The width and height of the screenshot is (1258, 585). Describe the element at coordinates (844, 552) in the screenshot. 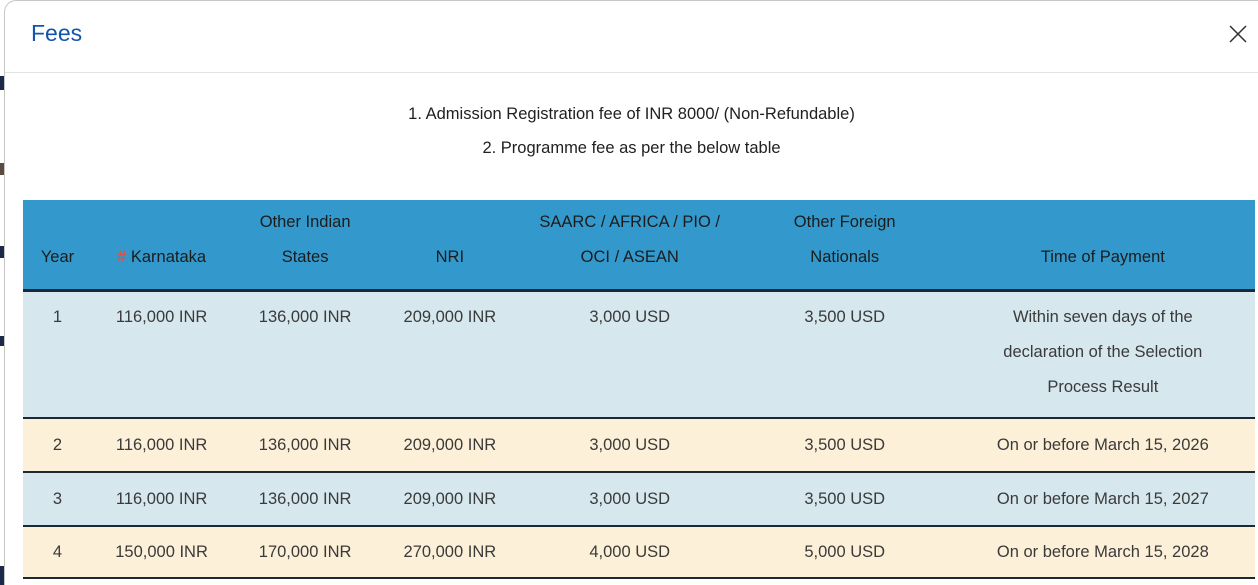

I see `cell-other-foreign-fee: 5,000 USD` at that location.